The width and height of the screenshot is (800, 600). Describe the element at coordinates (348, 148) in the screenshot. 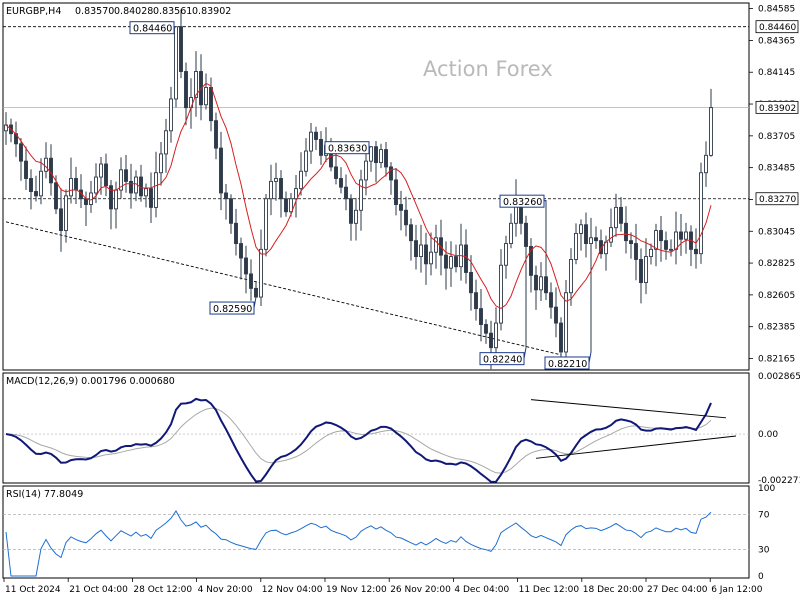

I see `swing-label: 0.83630` at that location.